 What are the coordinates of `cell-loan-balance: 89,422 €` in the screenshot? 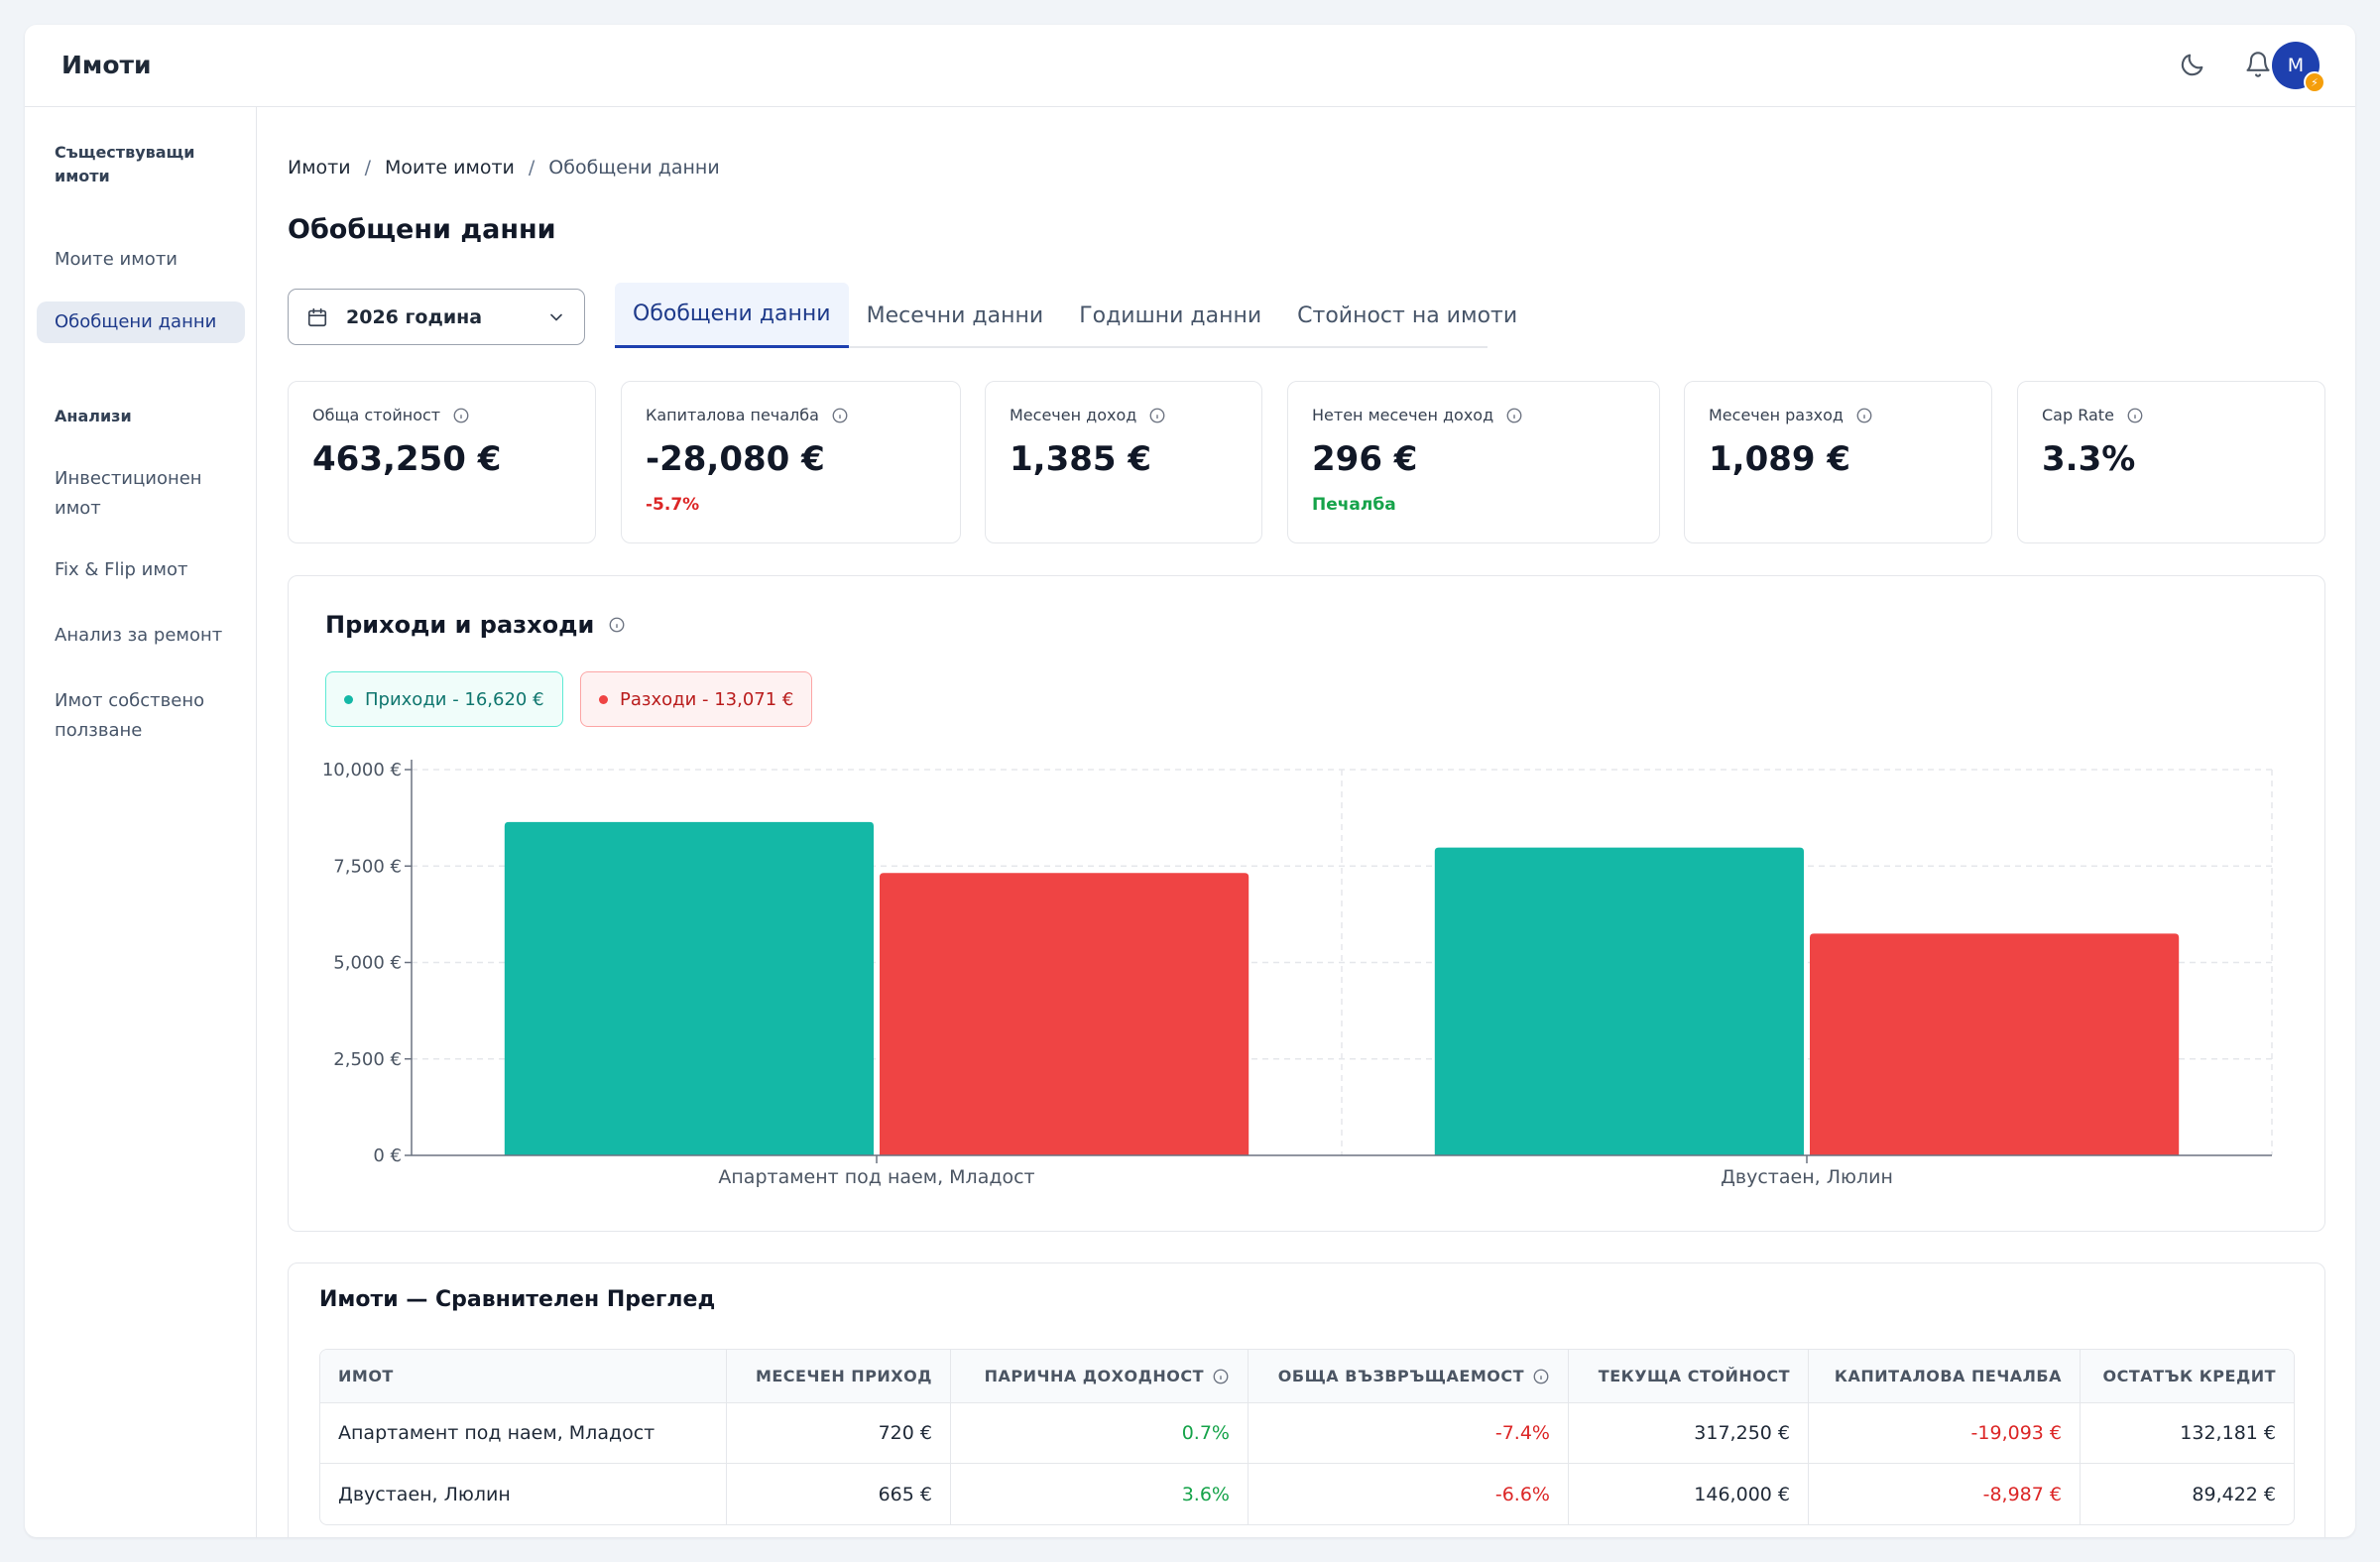 It's located at (2234, 1494).